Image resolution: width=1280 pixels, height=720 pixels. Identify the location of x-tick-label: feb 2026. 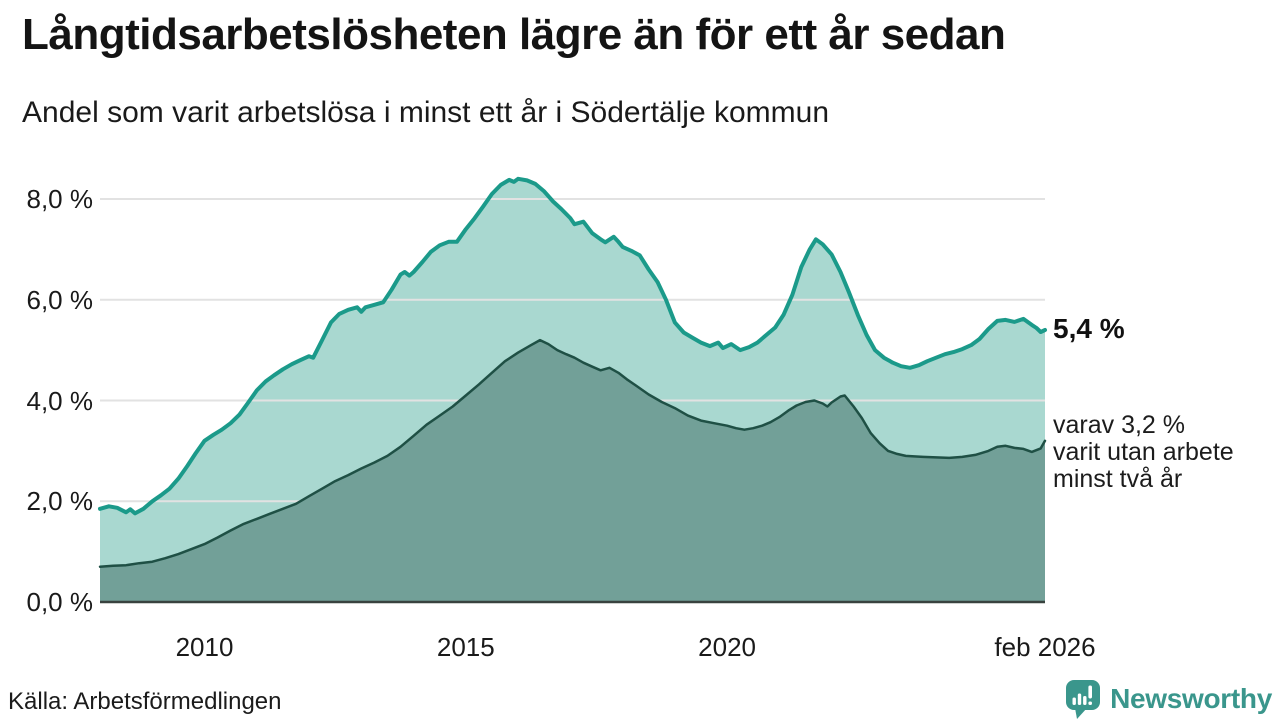
(1045, 647).